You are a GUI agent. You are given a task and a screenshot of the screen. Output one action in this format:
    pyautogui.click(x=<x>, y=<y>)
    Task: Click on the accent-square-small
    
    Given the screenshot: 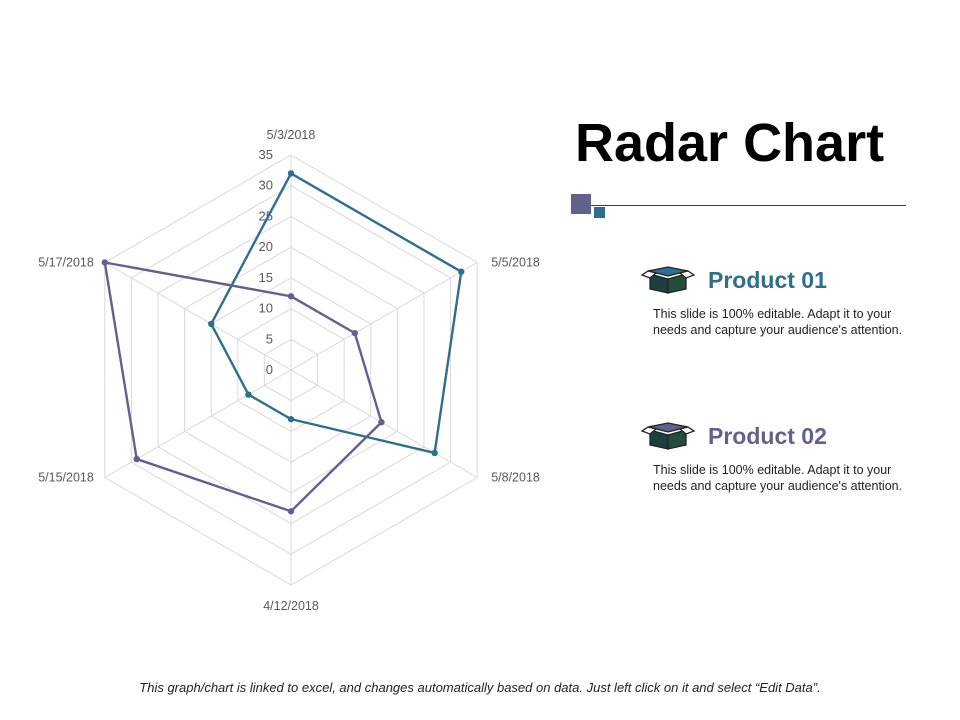 What is the action you would take?
    pyautogui.click(x=599, y=212)
    